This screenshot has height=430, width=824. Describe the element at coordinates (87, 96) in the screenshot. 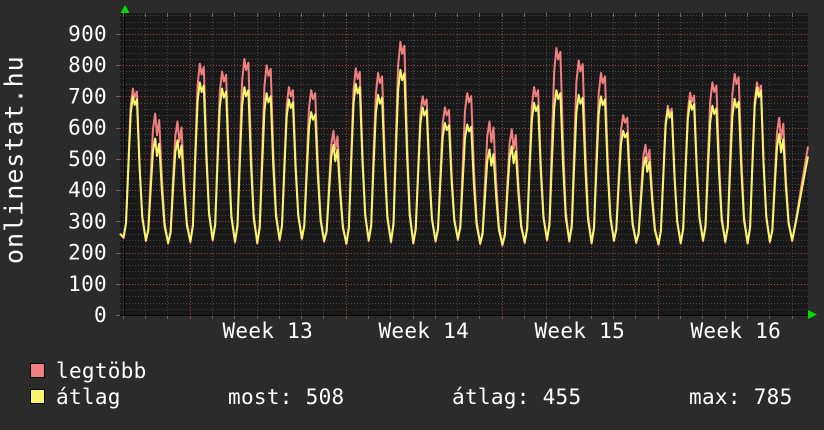

I see `y-tick-label: 700` at that location.